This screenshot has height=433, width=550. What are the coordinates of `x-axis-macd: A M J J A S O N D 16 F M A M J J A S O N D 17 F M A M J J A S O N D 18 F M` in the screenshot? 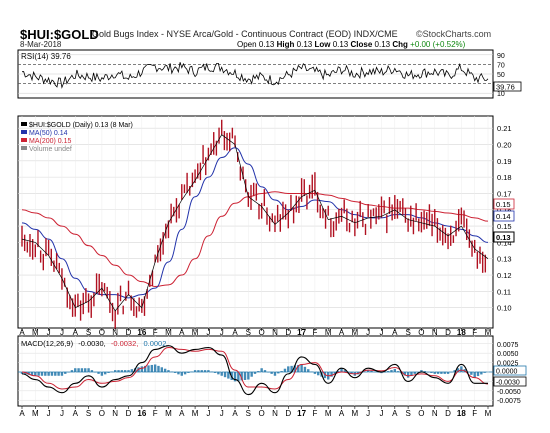 It's located at (255, 412).